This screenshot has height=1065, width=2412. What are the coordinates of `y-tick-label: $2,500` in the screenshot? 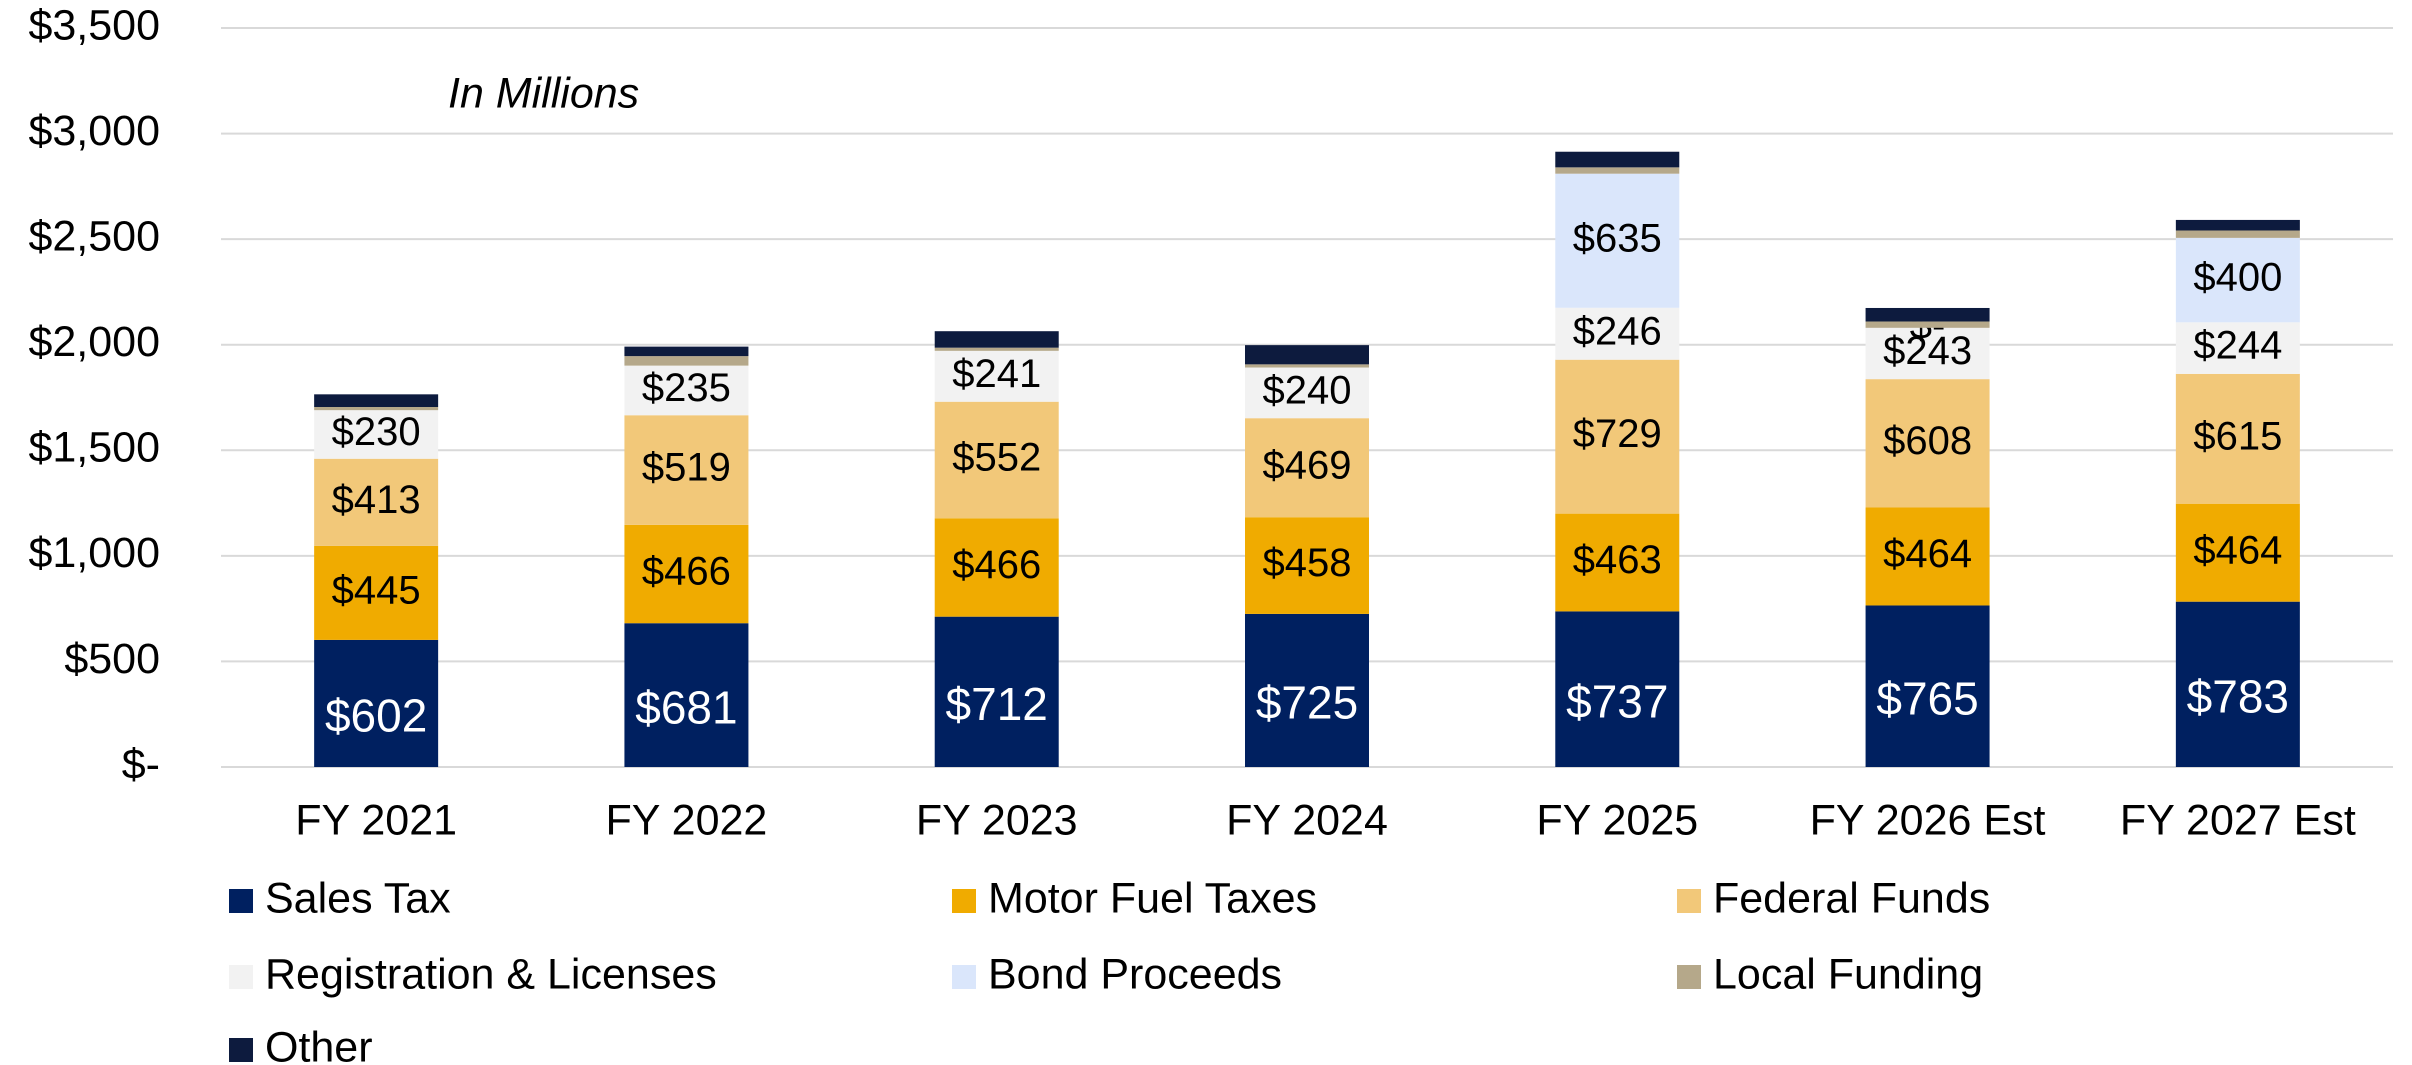 It's located at (94, 237).